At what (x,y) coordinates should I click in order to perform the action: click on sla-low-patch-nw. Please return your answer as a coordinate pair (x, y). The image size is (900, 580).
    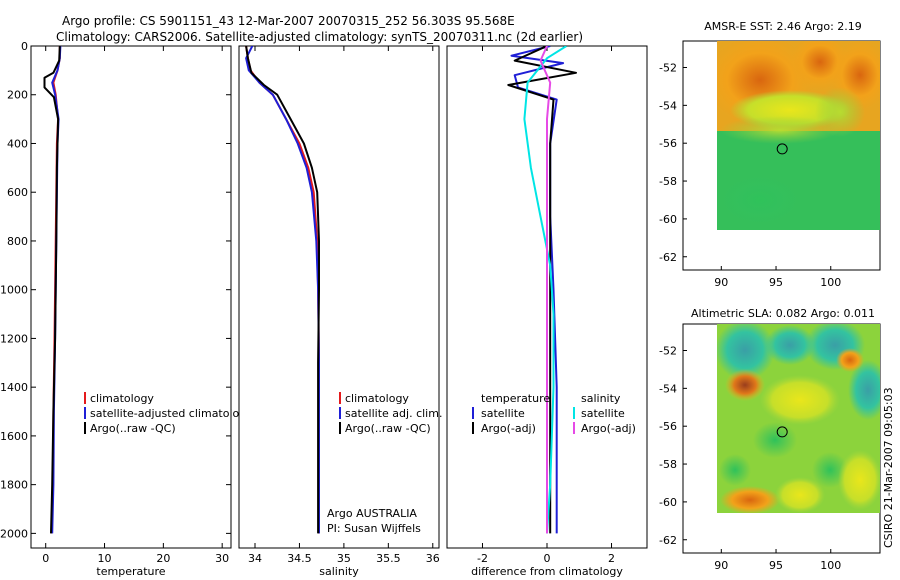
    Looking at the image, I should click on (746, 352).